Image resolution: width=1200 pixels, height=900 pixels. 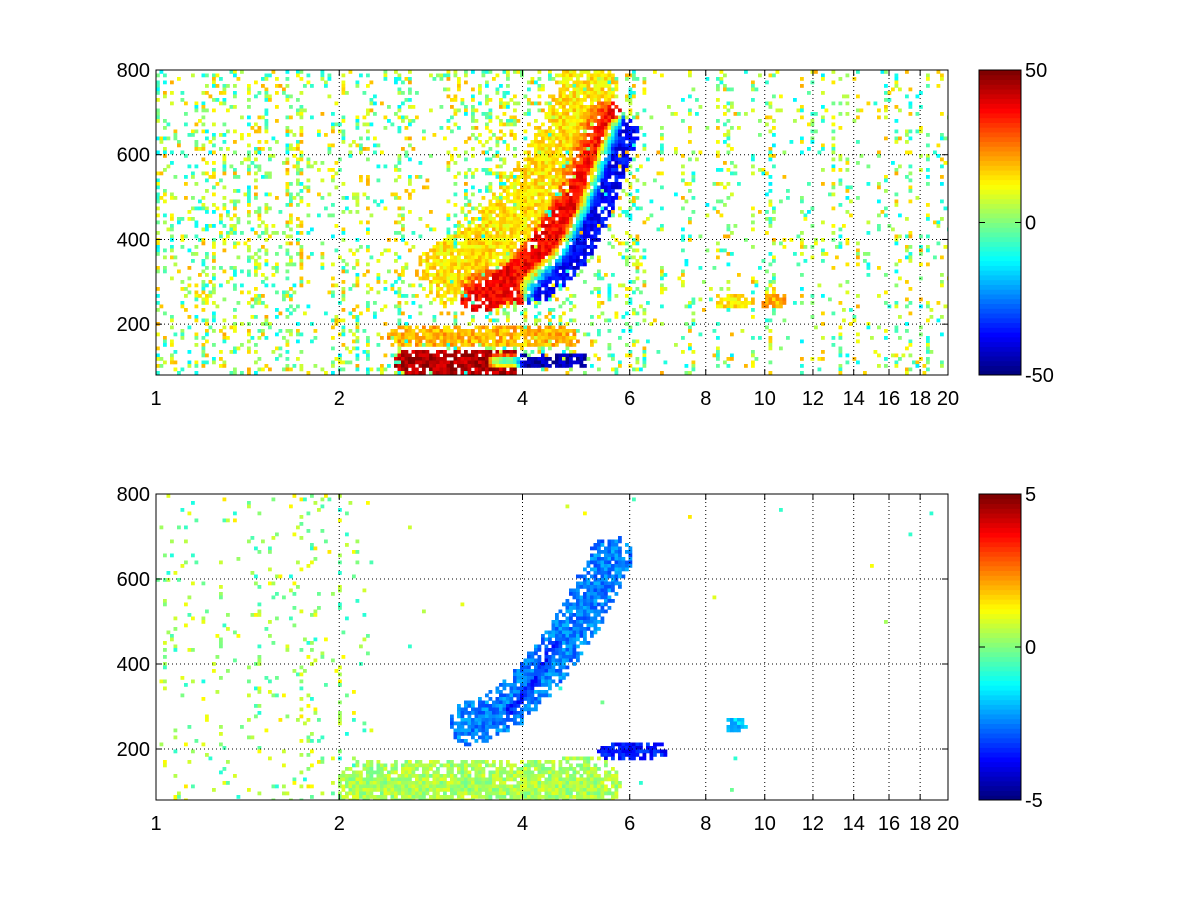 I want to click on colorbar-top: 50 0 -50, so click(x=1016, y=223).